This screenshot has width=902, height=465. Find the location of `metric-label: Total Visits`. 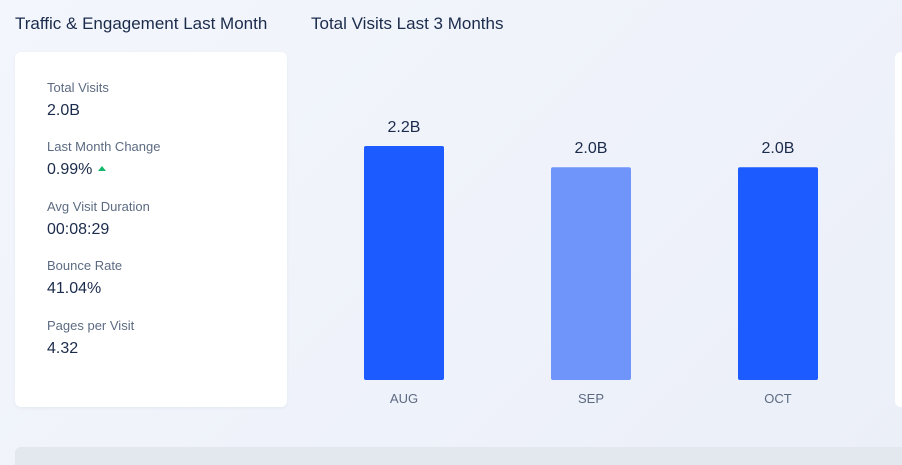

metric-label: Total Visits is located at coordinates (78, 87).